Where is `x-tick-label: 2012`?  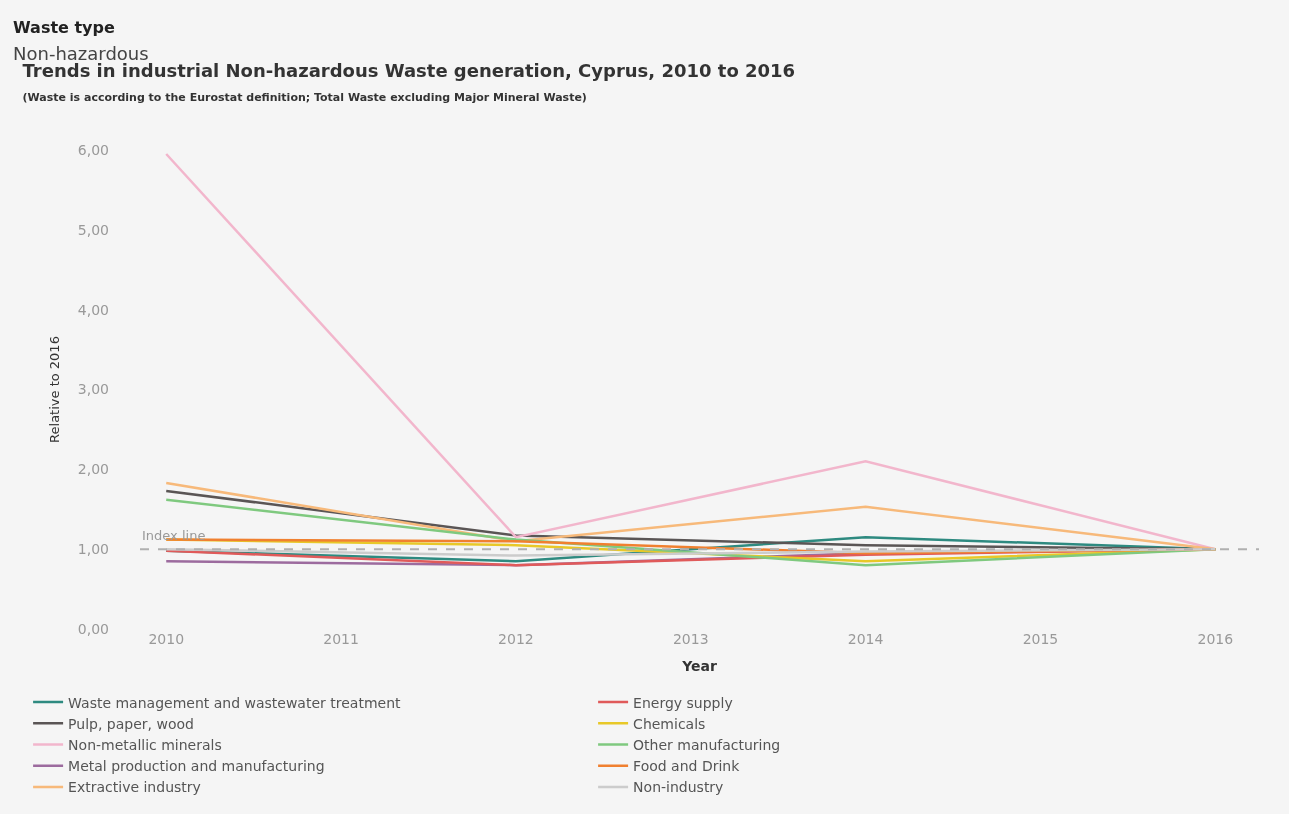 x-tick-label: 2012 is located at coordinates (516, 639).